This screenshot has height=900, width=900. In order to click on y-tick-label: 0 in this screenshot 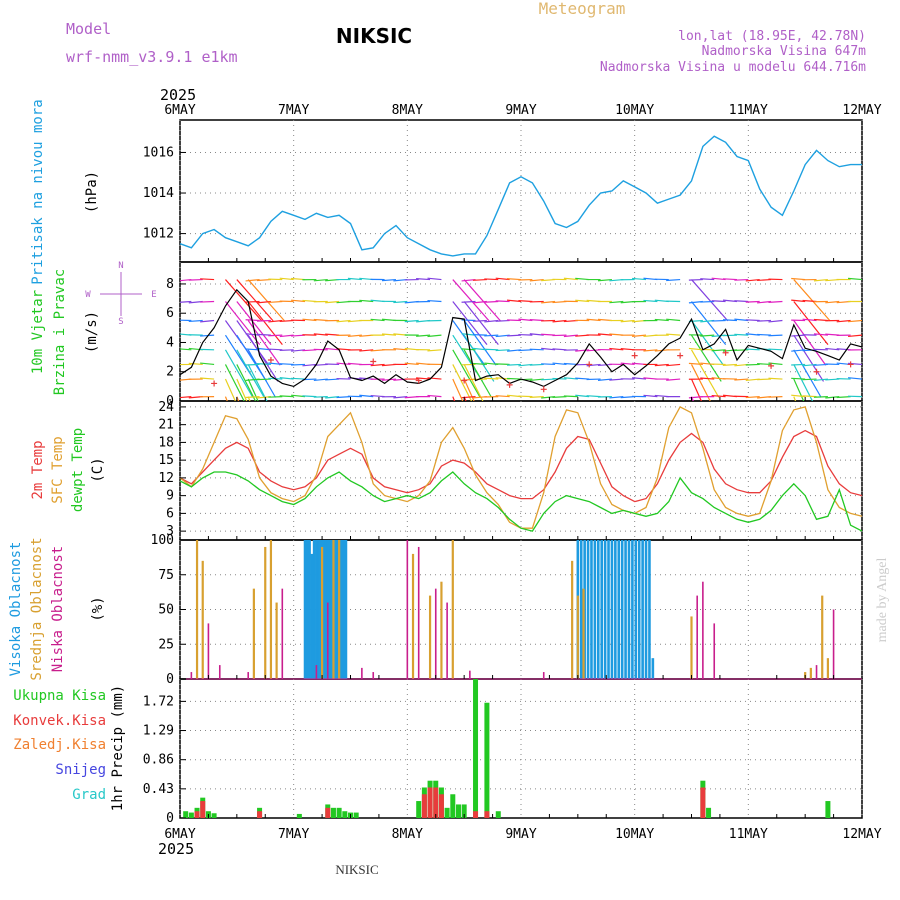, I will do `click(170, 818)`.